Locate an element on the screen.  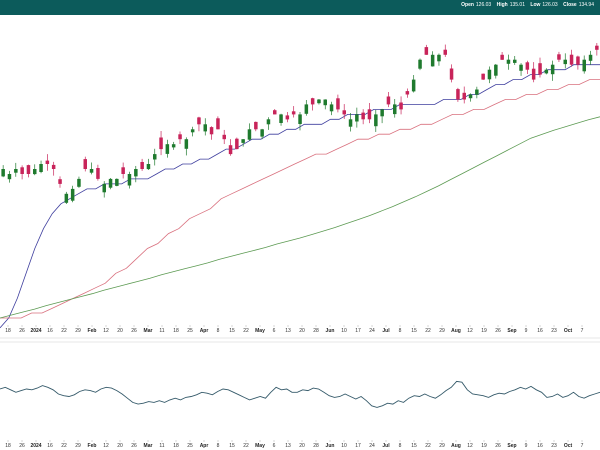
x-axis-top-tick-label: 29 is located at coordinates (442, 331).